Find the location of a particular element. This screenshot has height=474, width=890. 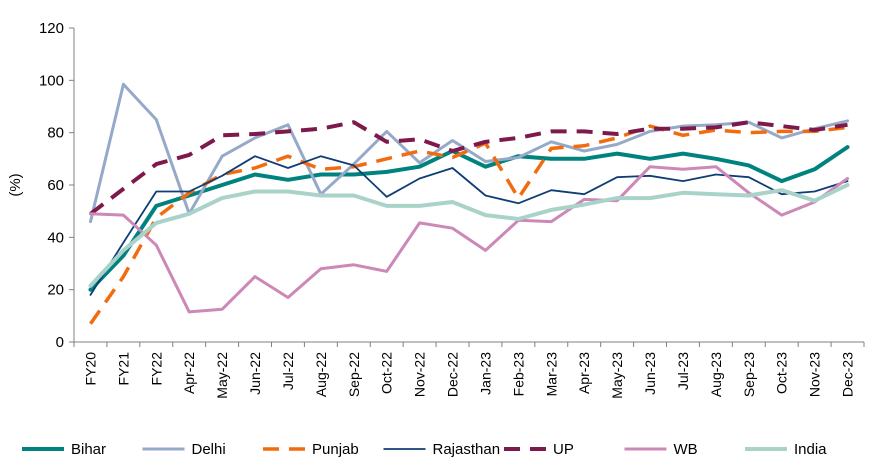

legend: Bihar Delhi Punjab Rajasthan UP WB India is located at coordinates (424, 449).